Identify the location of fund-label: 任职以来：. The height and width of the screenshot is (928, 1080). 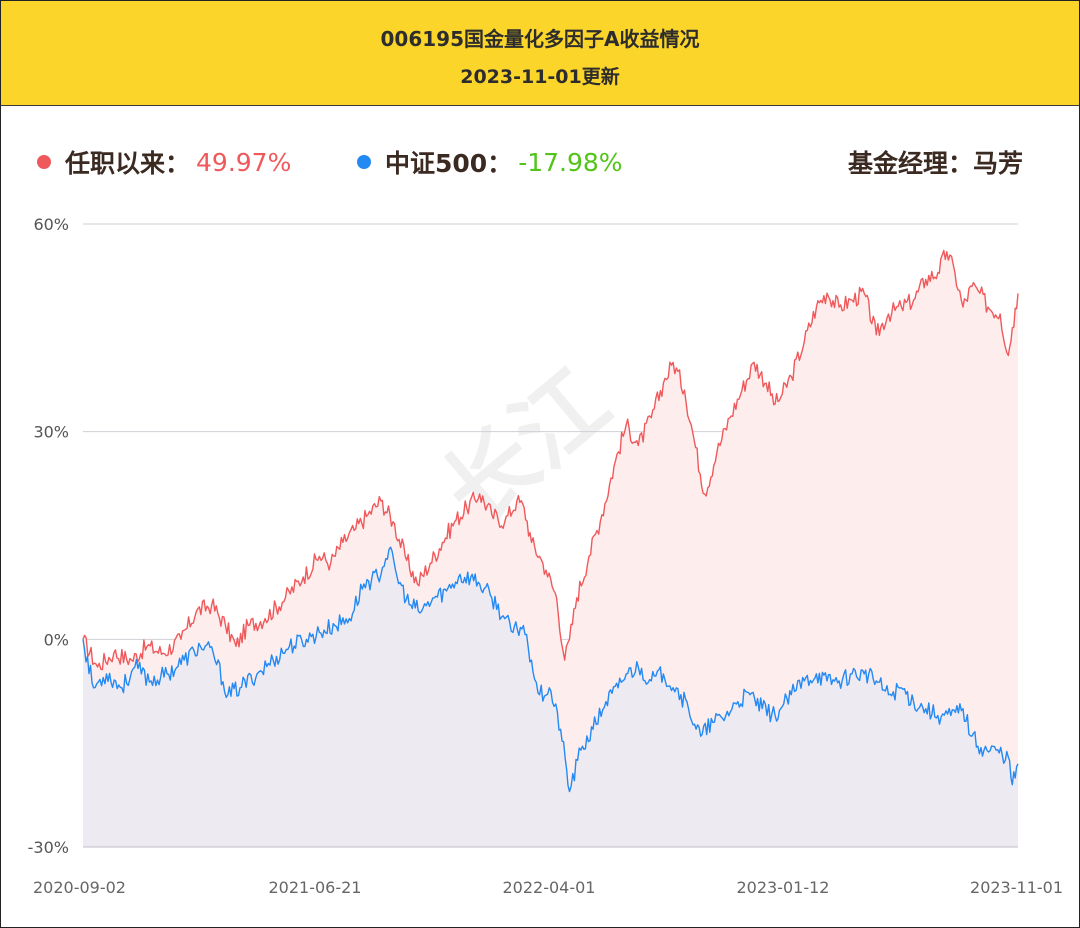
(128, 163).